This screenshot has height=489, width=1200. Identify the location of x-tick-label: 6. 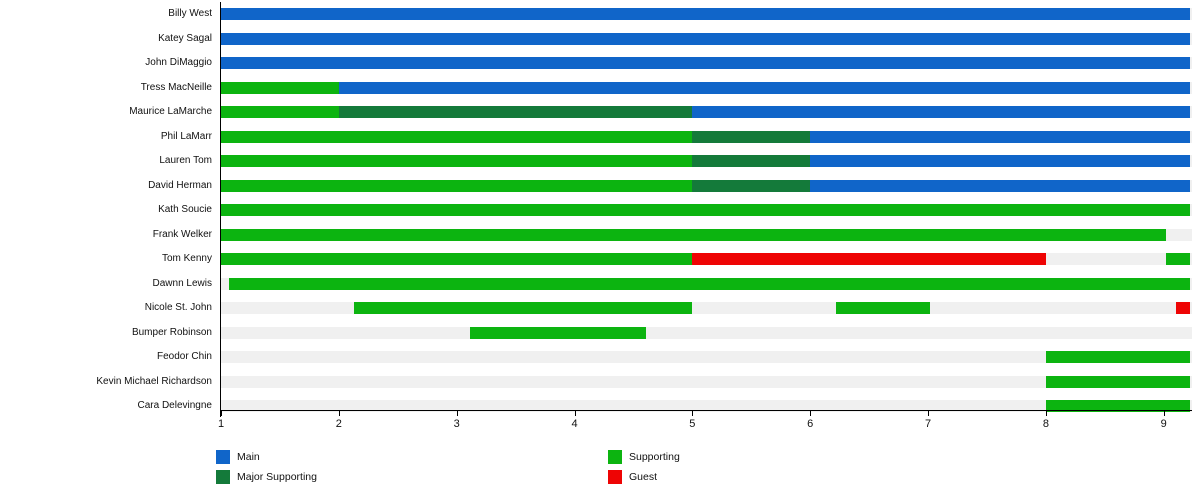
(810, 424).